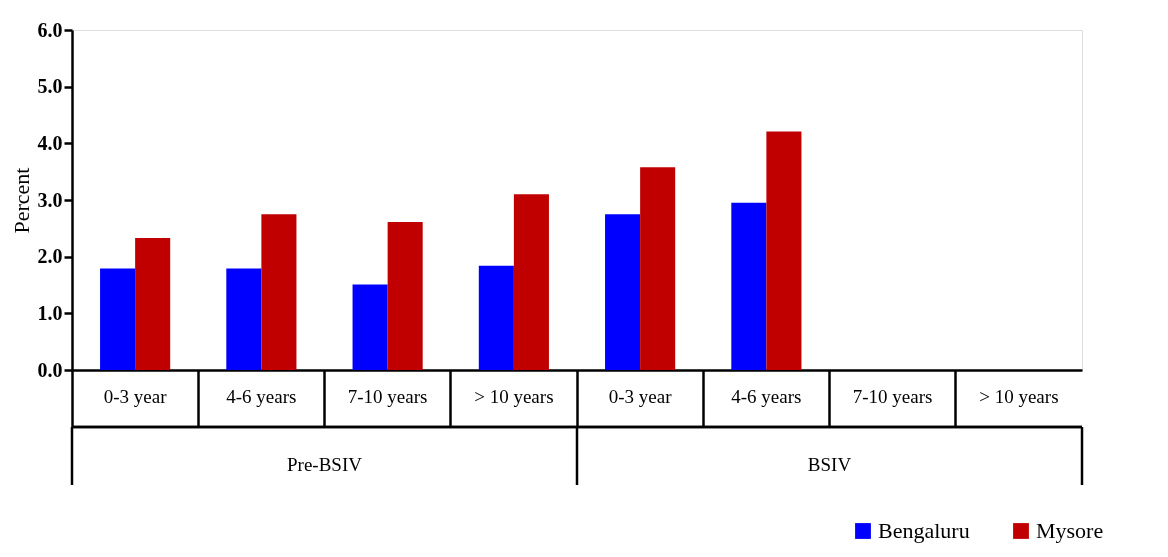  What do you see at coordinates (21, 200) in the screenshot?
I see `y-axis-title: Percent` at bounding box center [21, 200].